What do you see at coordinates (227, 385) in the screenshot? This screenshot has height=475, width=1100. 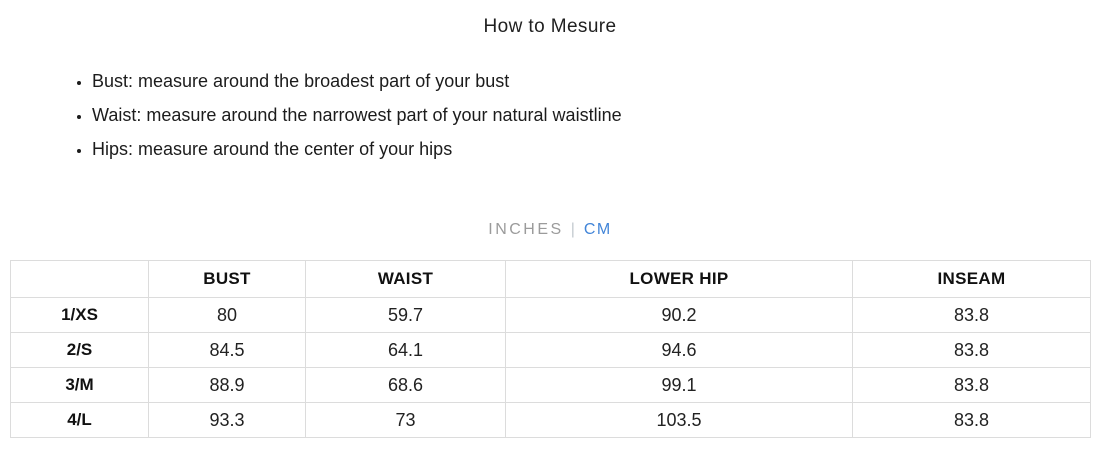 I see `bust-value: 88.9` at bounding box center [227, 385].